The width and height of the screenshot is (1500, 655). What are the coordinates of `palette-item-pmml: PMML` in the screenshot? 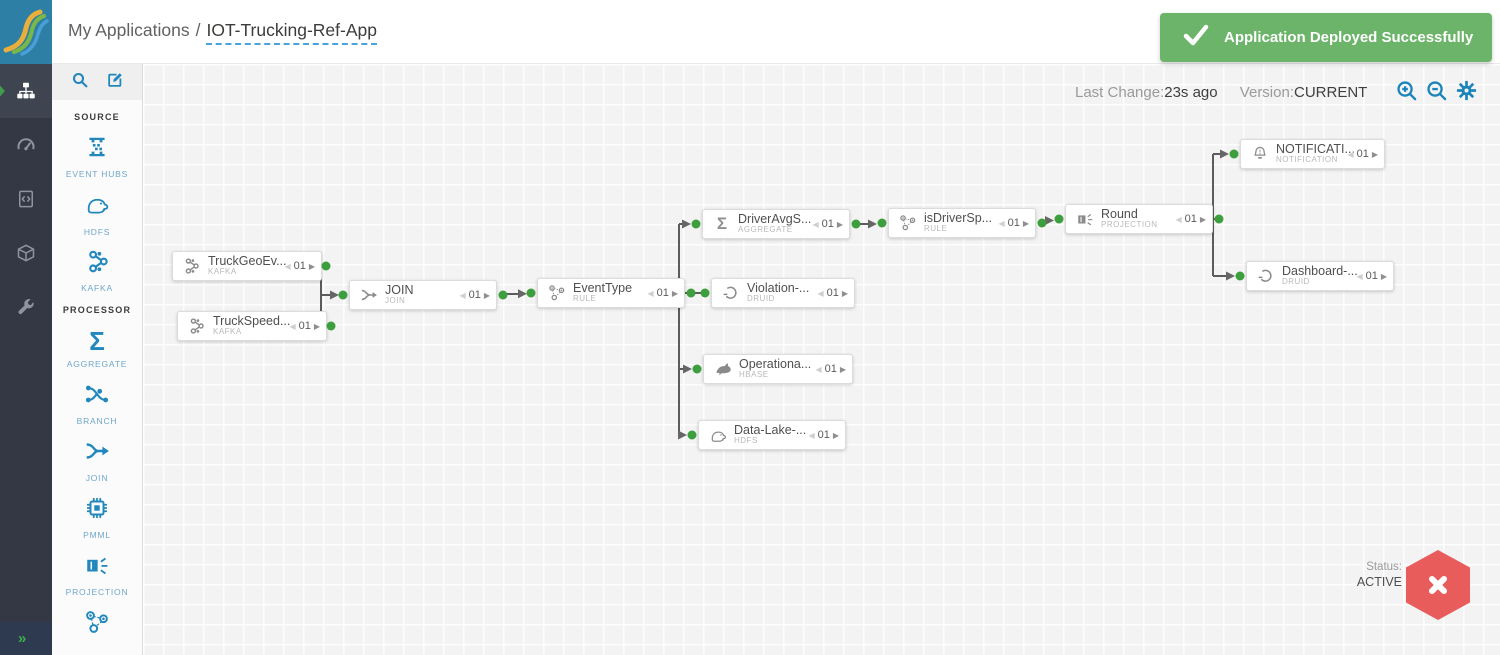 It's located at (97, 517).